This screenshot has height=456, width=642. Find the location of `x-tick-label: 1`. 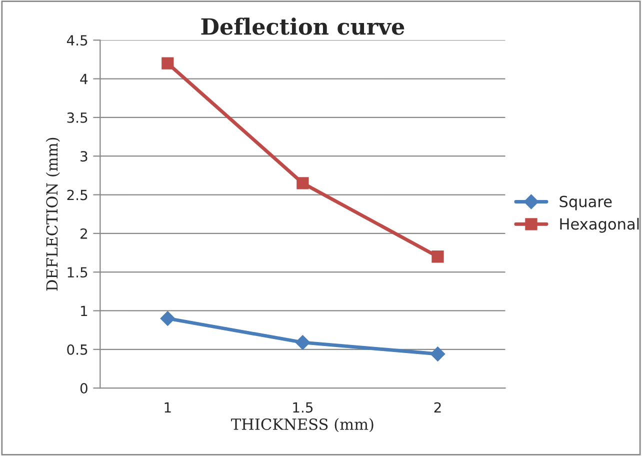

x-tick-label: 1 is located at coordinates (167, 407).